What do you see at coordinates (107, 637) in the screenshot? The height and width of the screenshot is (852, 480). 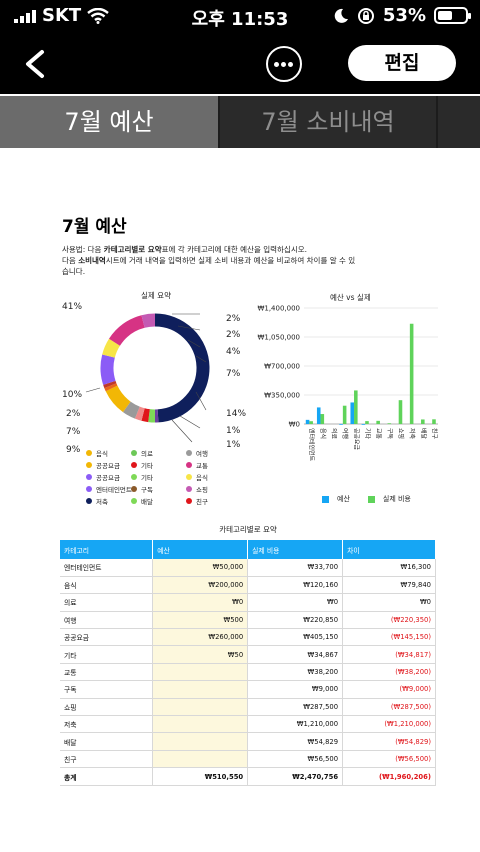 I see `cell-category: 공공요금` at bounding box center [107, 637].